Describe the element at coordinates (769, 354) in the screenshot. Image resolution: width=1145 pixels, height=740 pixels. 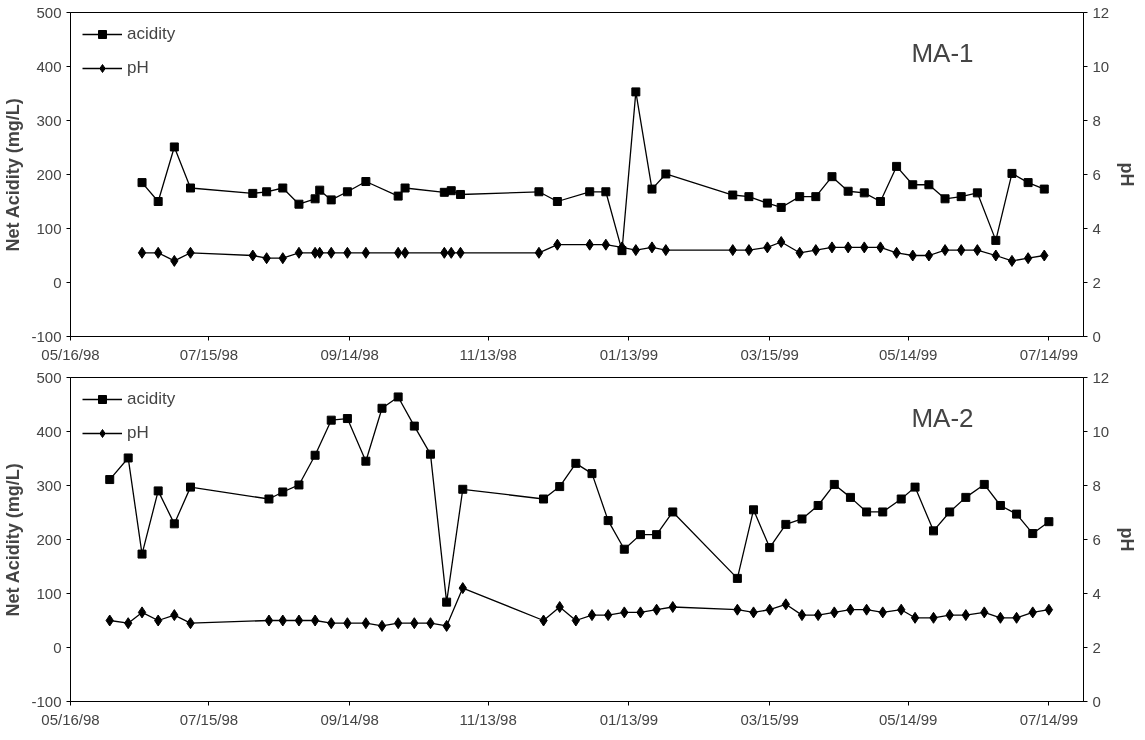
I see `x-tick-label: 03/15/99` at that location.